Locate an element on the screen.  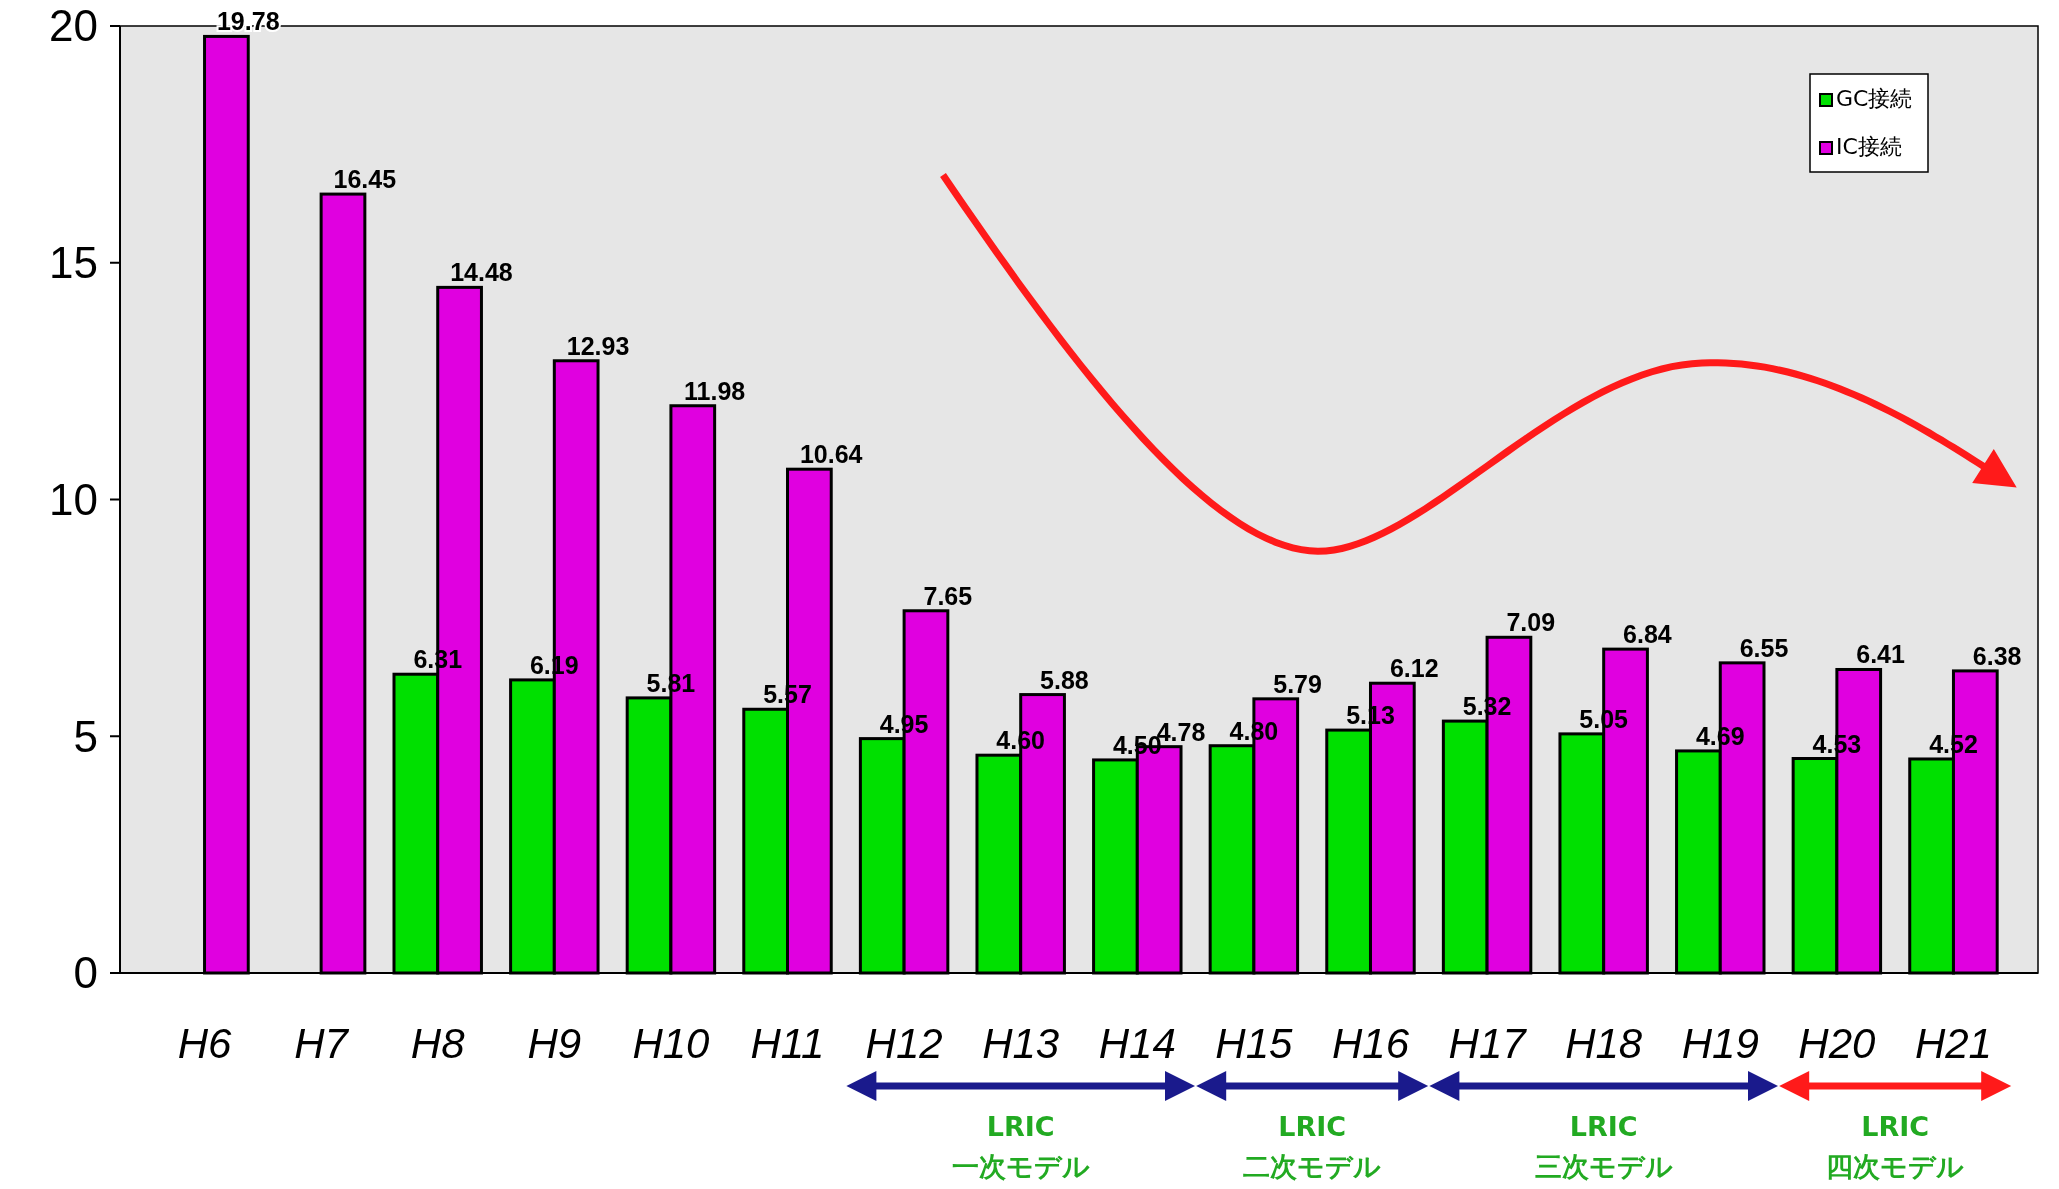
y-tick-label: 20 is located at coordinates (73, 26).